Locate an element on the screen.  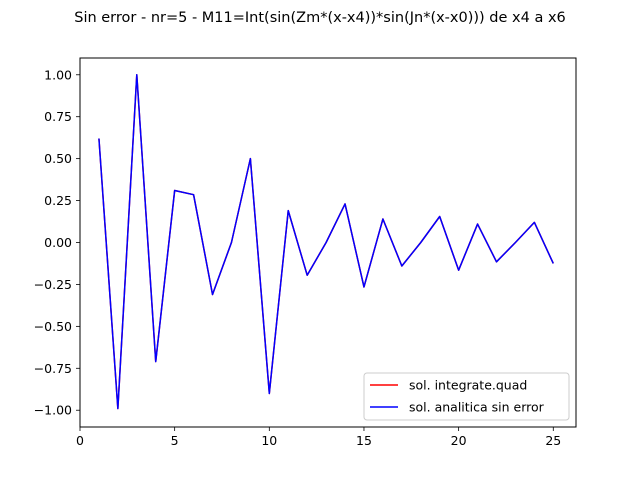
y-tick-label: −1.00 is located at coordinates (53, 410).